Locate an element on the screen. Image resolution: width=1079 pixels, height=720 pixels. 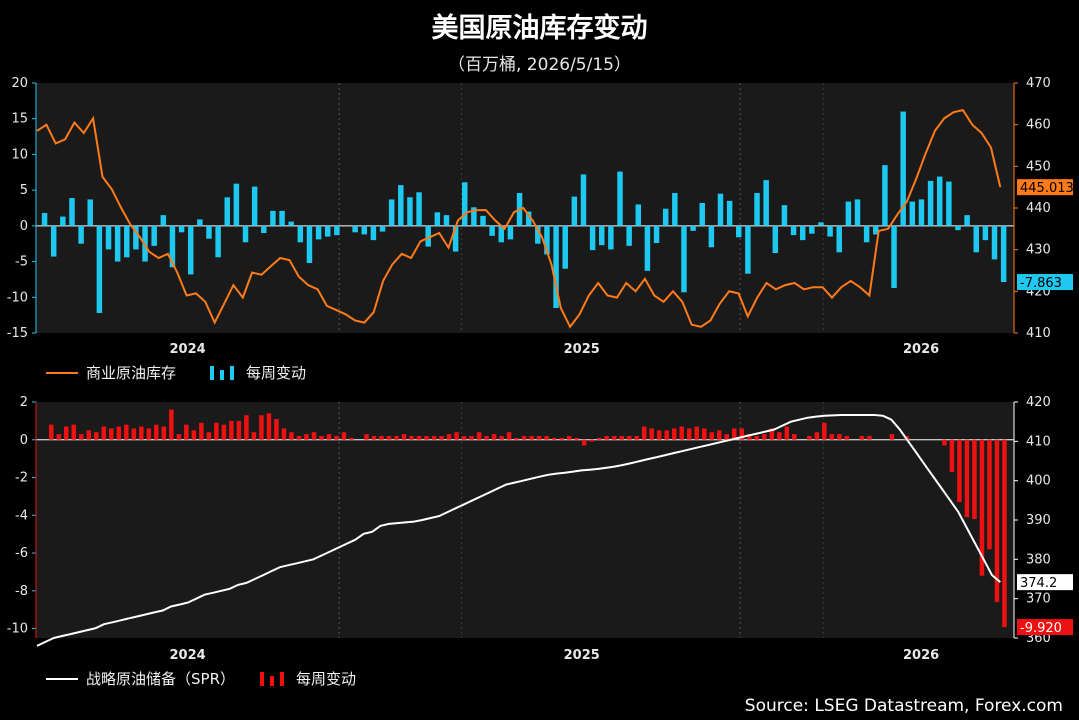
top-left-tick-label: -15 is located at coordinates (17, 333).